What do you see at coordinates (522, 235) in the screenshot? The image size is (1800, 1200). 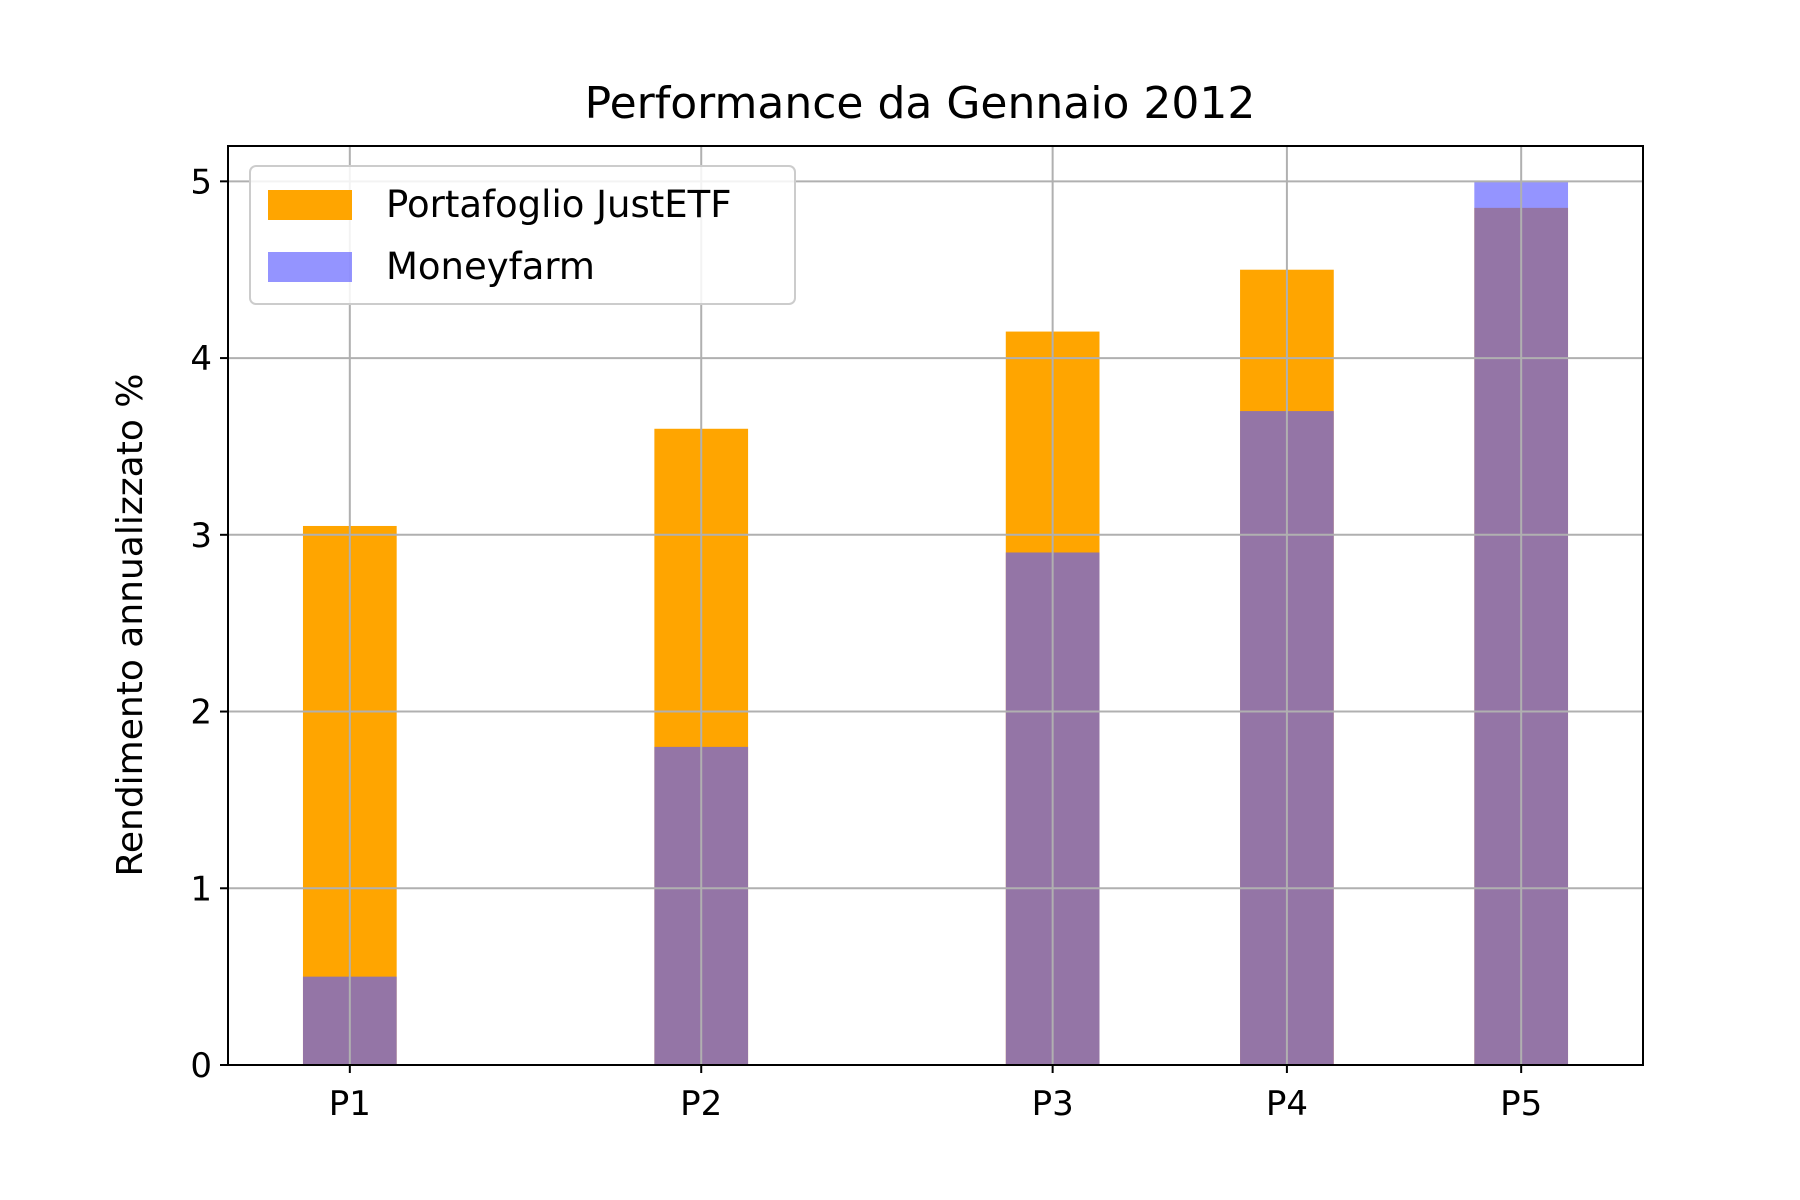 I see `legend-box` at bounding box center [522, 235].